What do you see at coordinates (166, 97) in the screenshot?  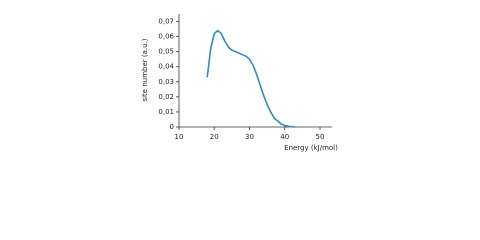 I see `y-tick-label: 0,02` at bounding box center [166, 97].